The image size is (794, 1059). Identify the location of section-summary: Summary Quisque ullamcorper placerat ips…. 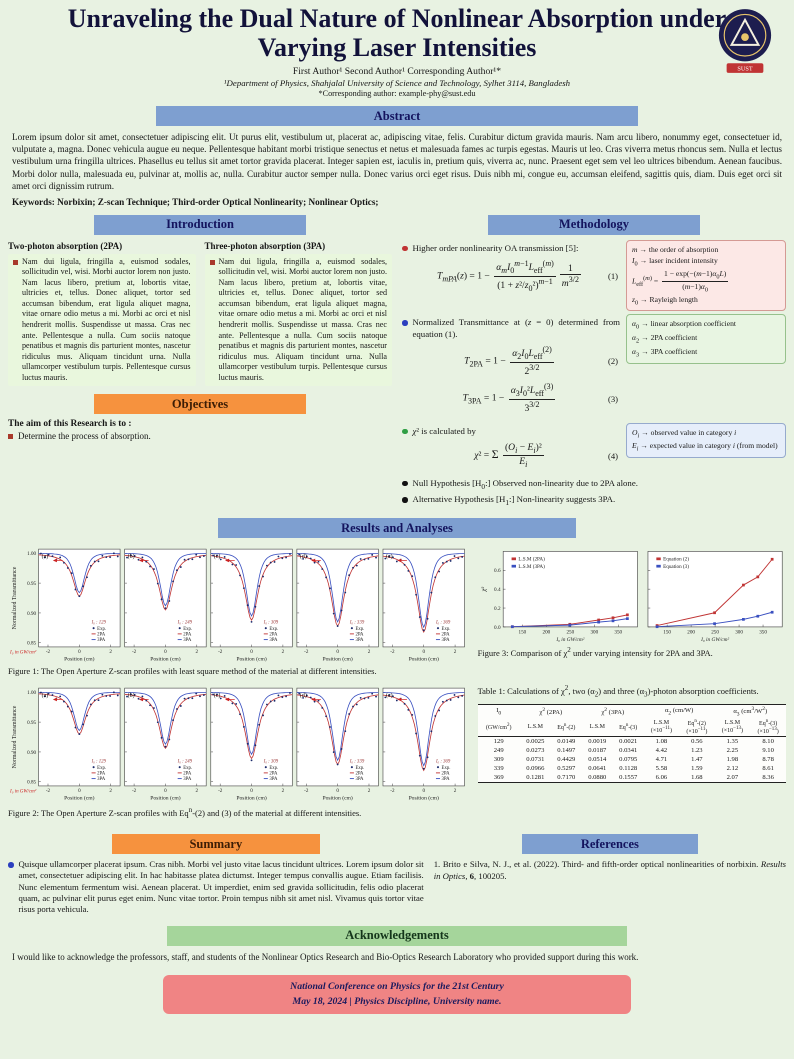
(216, 872).